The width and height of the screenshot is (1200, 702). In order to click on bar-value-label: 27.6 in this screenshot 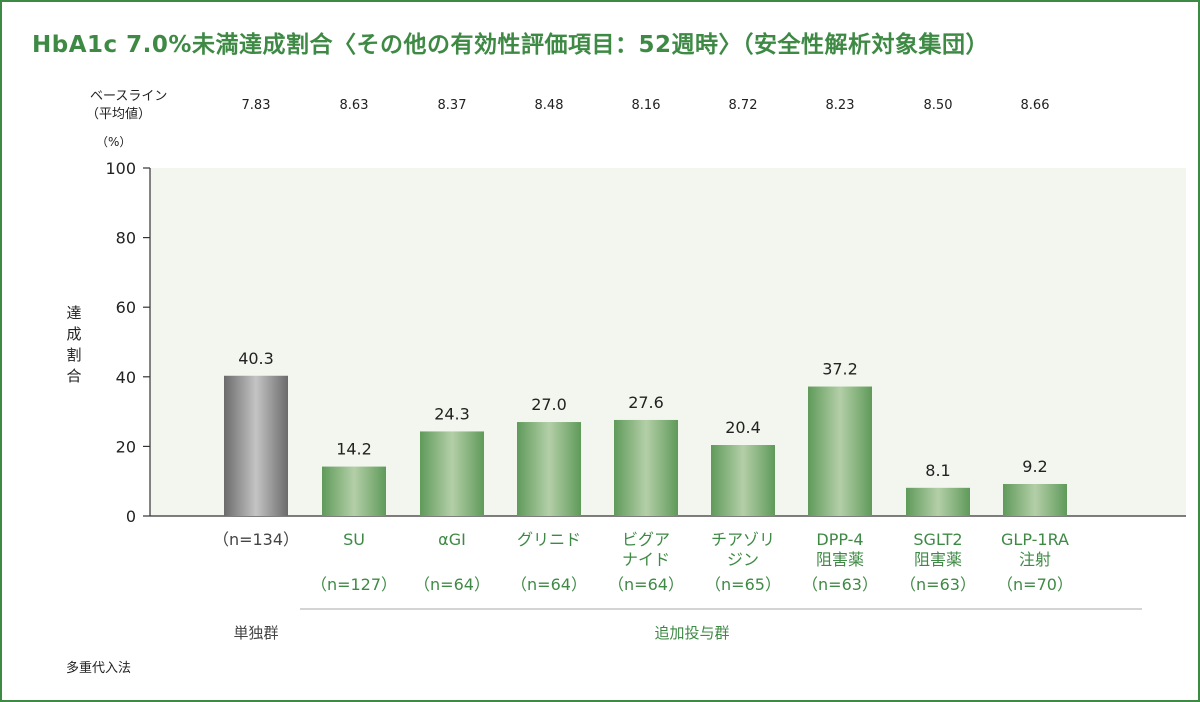, I will do `click(646, 402)`.